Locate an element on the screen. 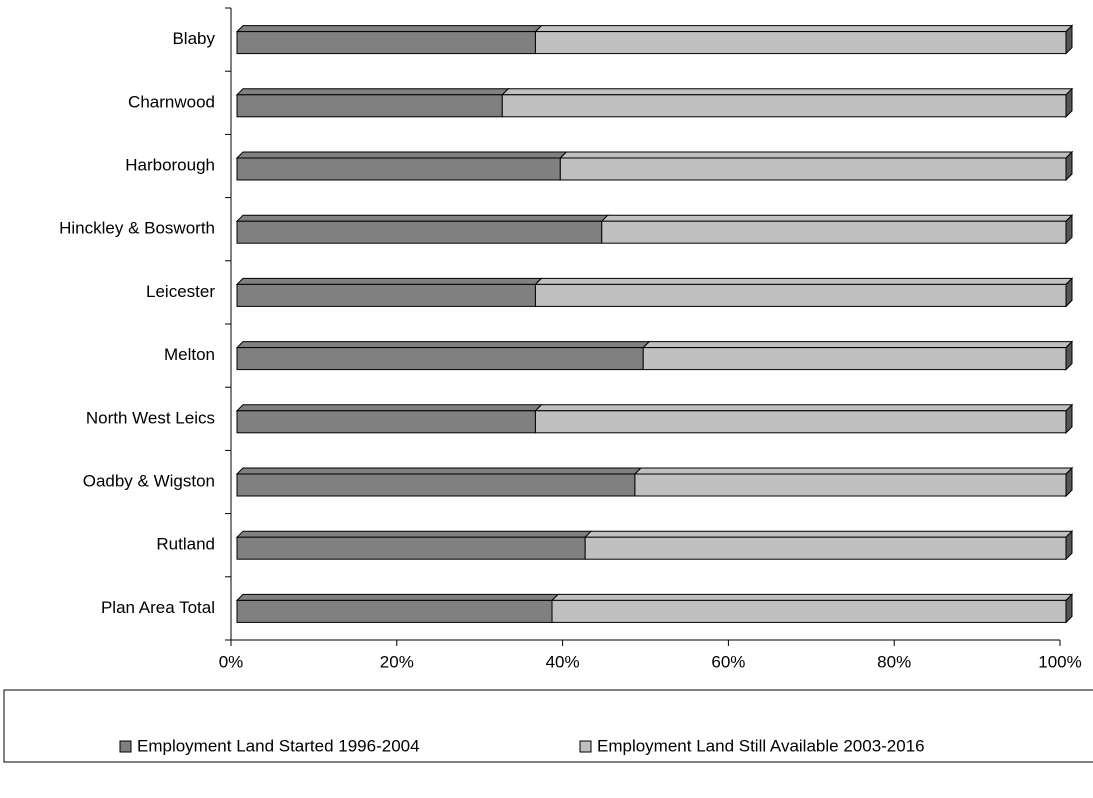 This screenshot has height=798, width=1093. y-tick-label: North West Leics is located at coordinates (150, 417).